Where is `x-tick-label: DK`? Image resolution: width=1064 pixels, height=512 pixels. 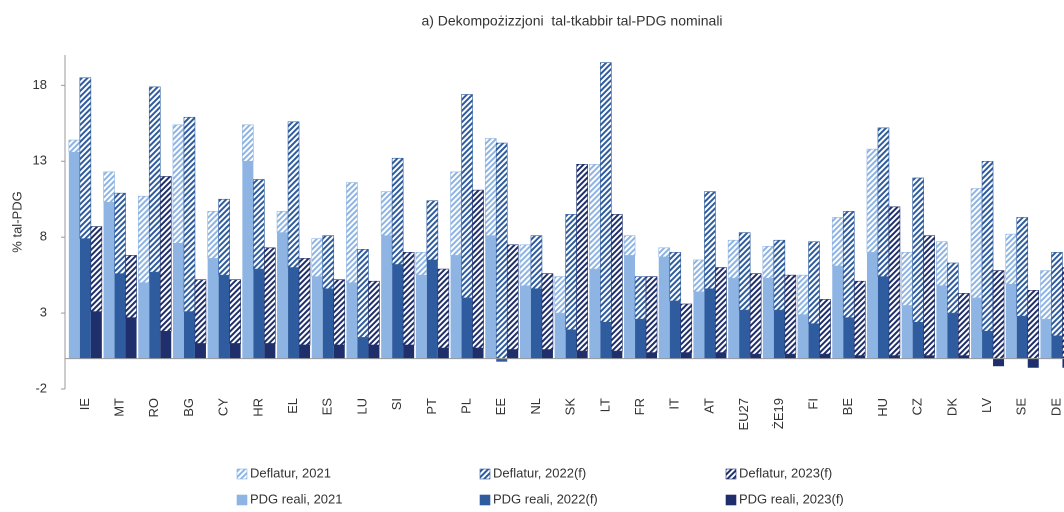
x-tick-label: DK is located at coordinates (951, 407).